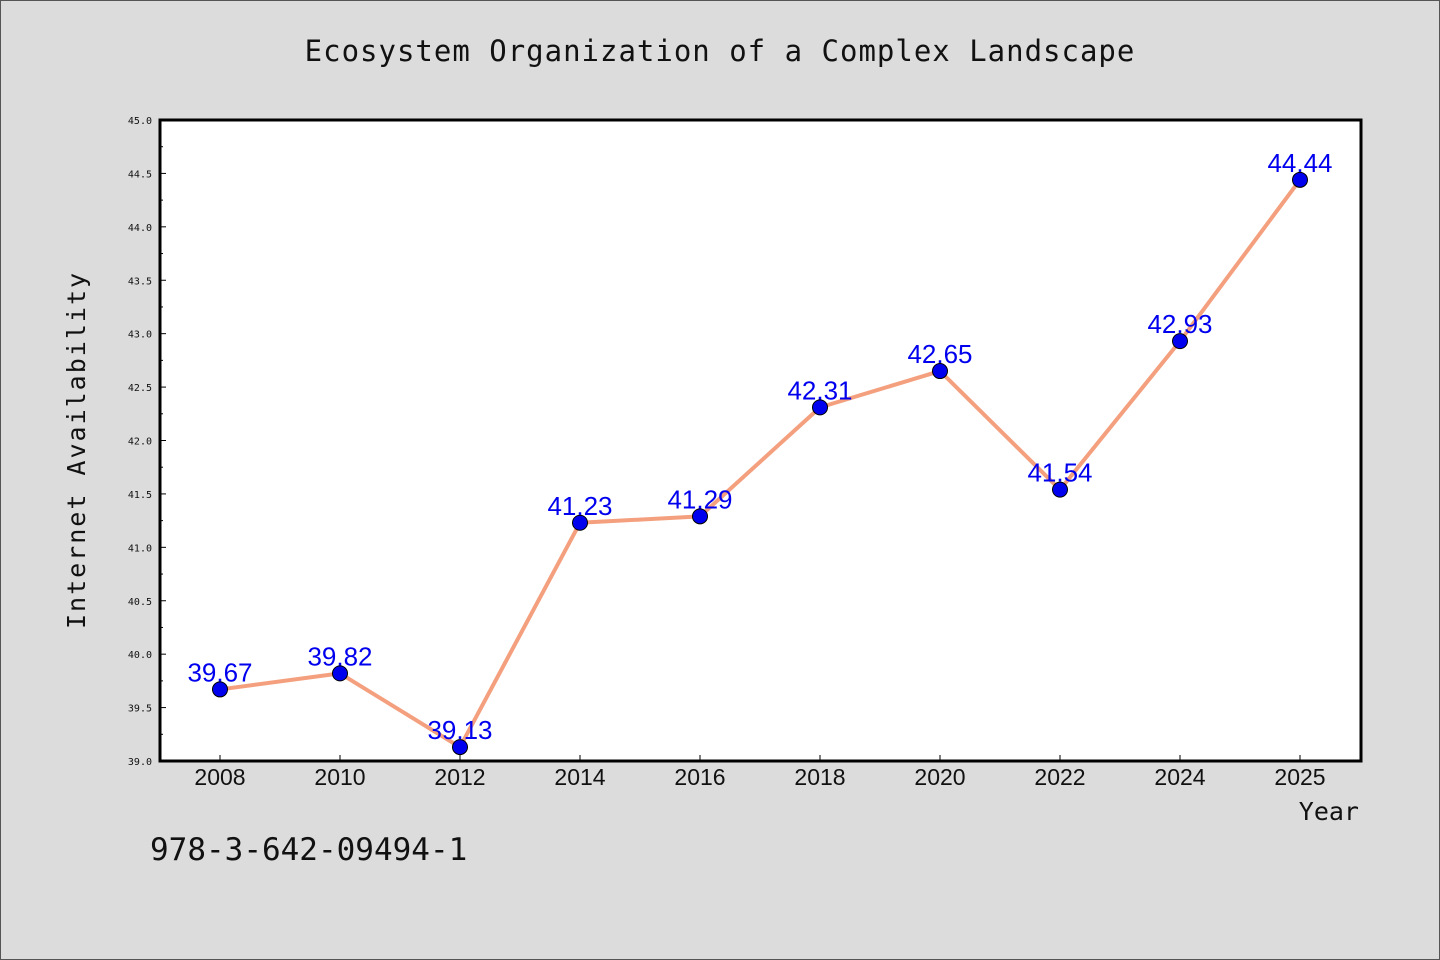  What do you see at coordinates (1329, 811) in the screenshot?
I see `x-axis-label: Year` at bounding box center [1329, 811].